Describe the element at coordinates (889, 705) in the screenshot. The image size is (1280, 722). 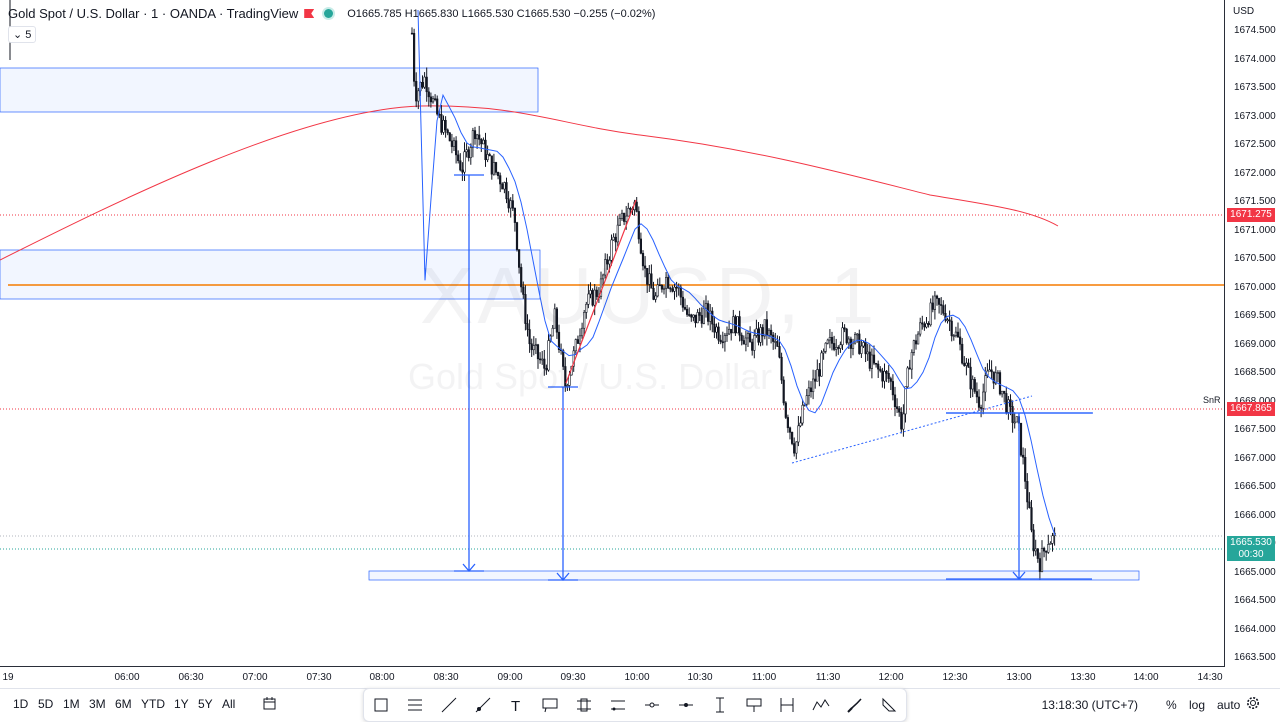
I see `arrow-icon` at that location.